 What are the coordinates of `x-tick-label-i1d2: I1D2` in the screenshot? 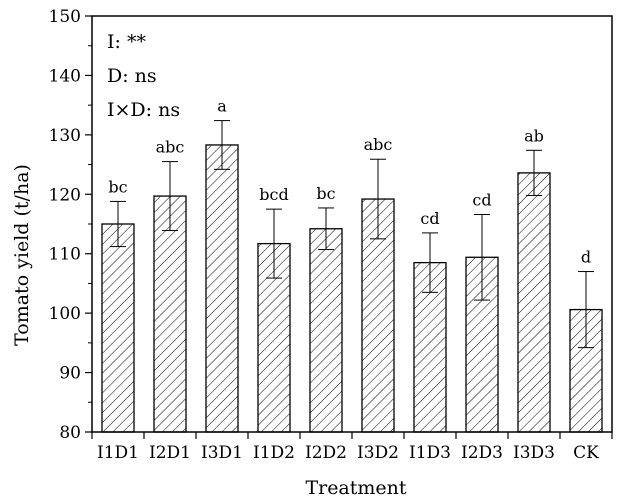 It's located at (274, 453).